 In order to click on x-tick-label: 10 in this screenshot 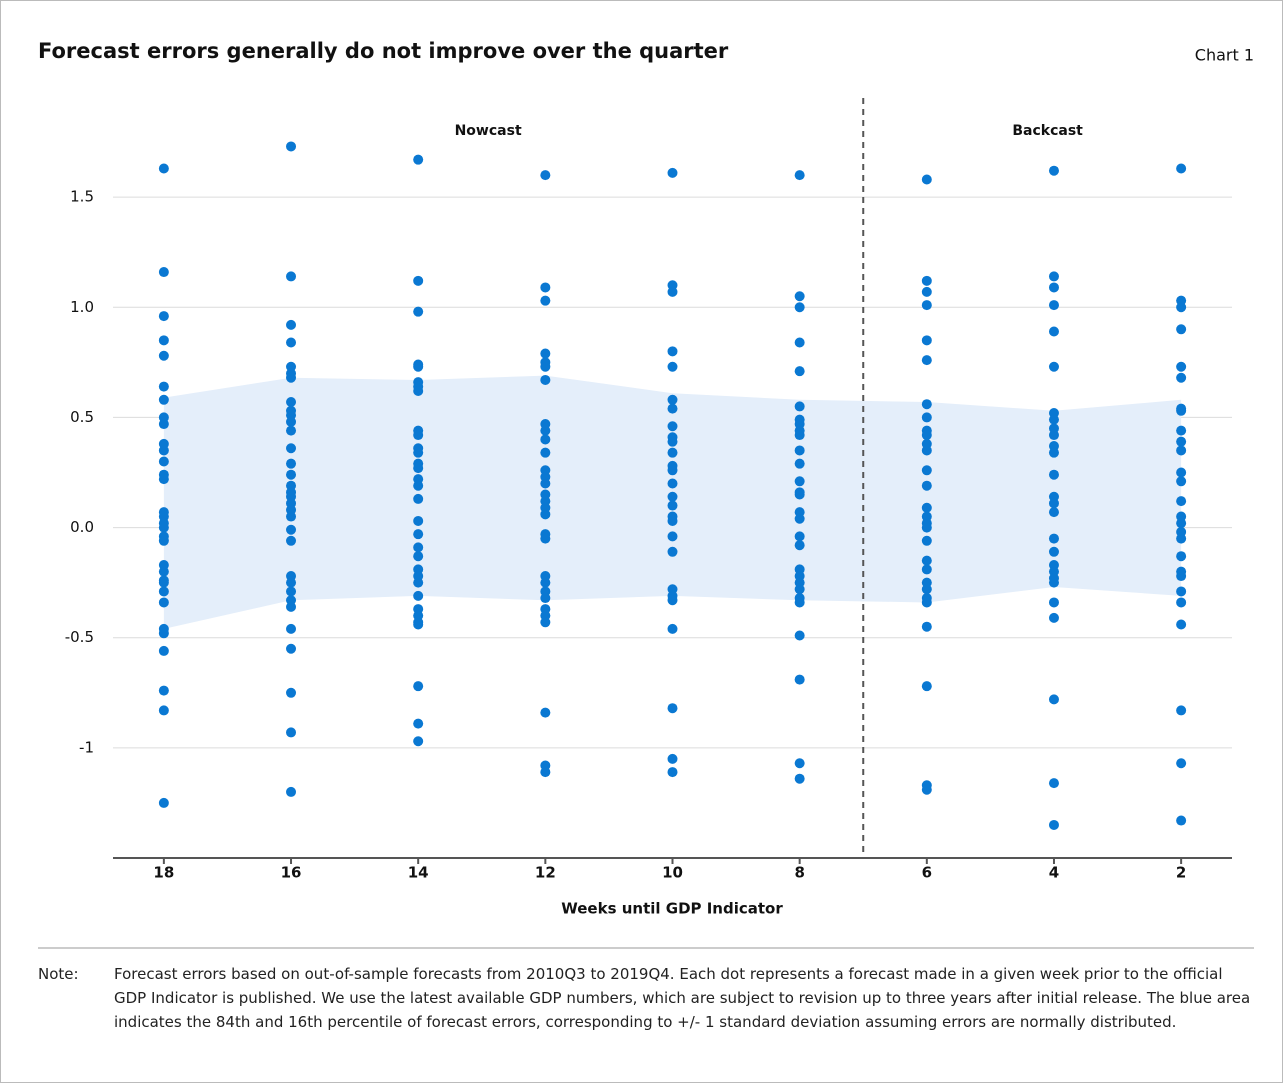, I will do `click(672, 873)`.